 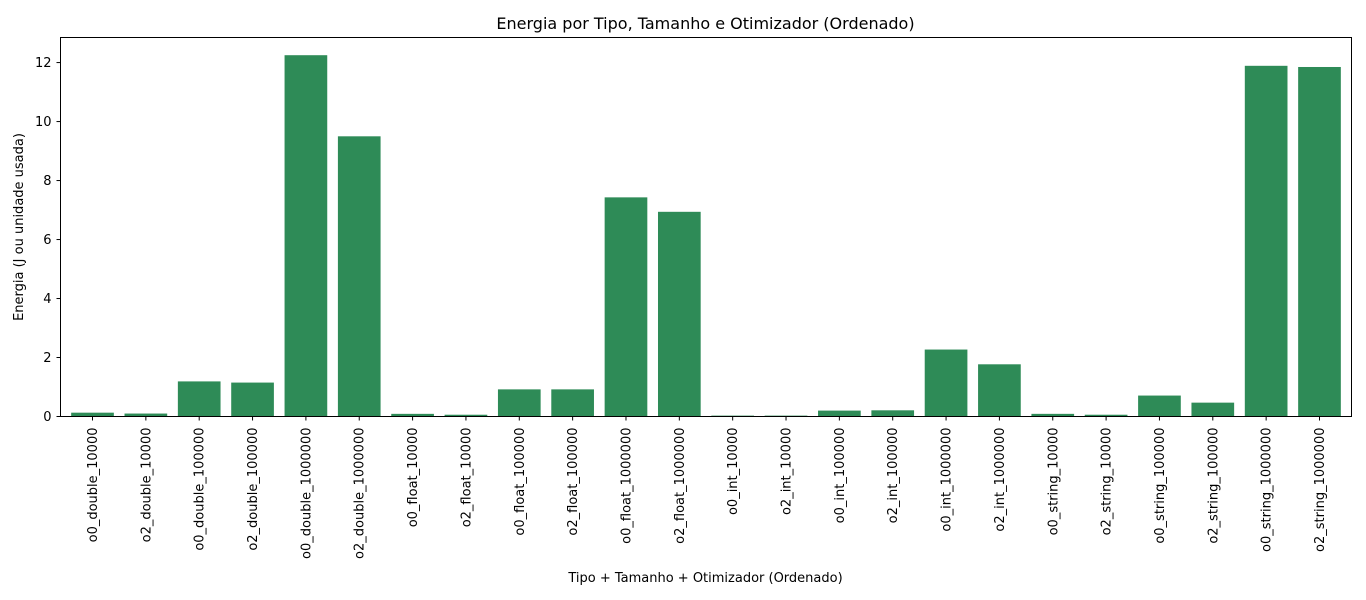 What do you see at coordinates (466, 478) in the screenshot?
I see `x-tick-label: o2_float_10000` at bounding box center [466, 478].